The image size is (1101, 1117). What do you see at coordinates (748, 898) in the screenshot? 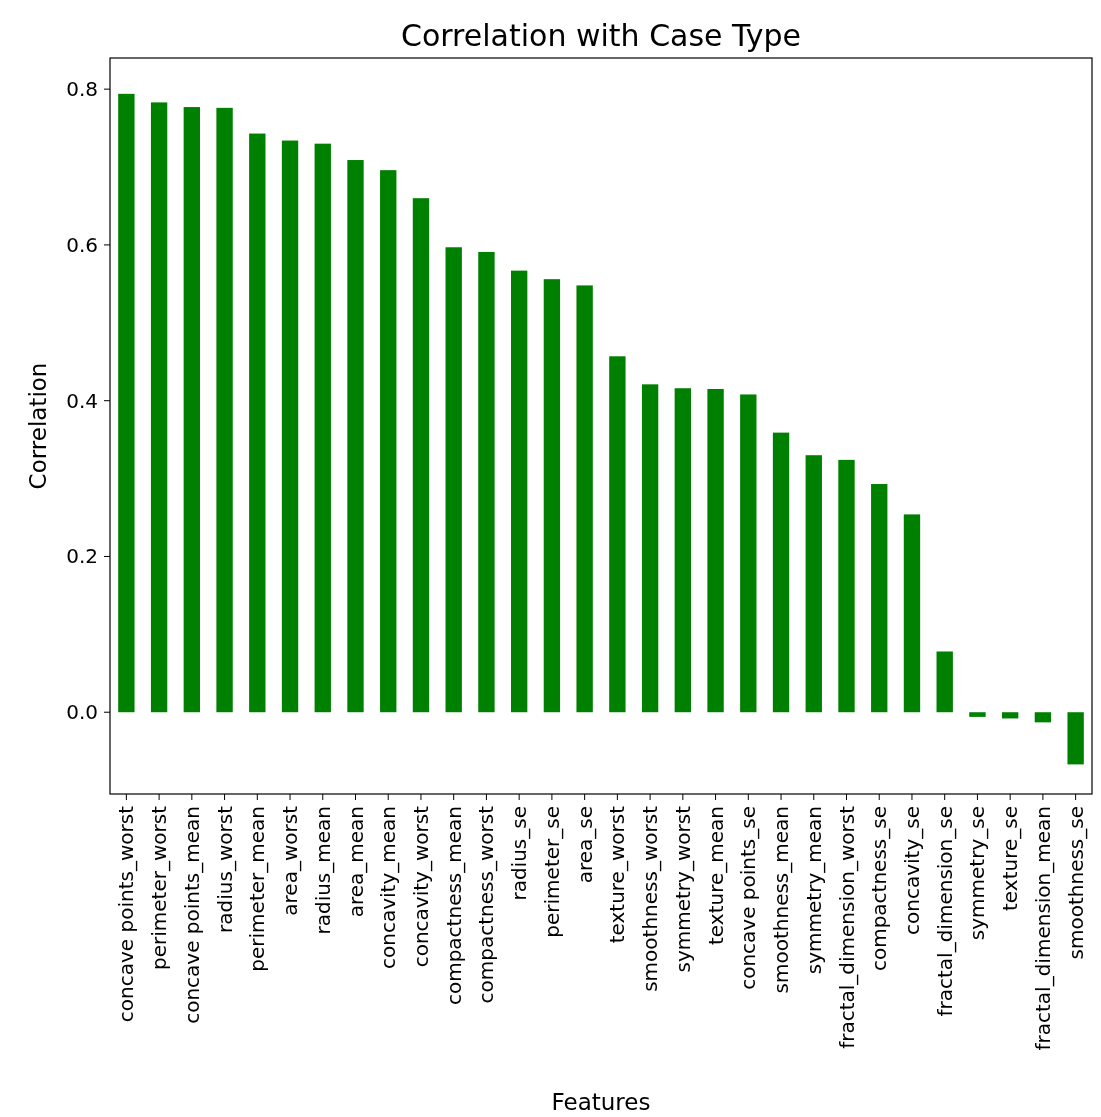
I see `x-tick-label: concave points_se` at bounding box center [748, 898].